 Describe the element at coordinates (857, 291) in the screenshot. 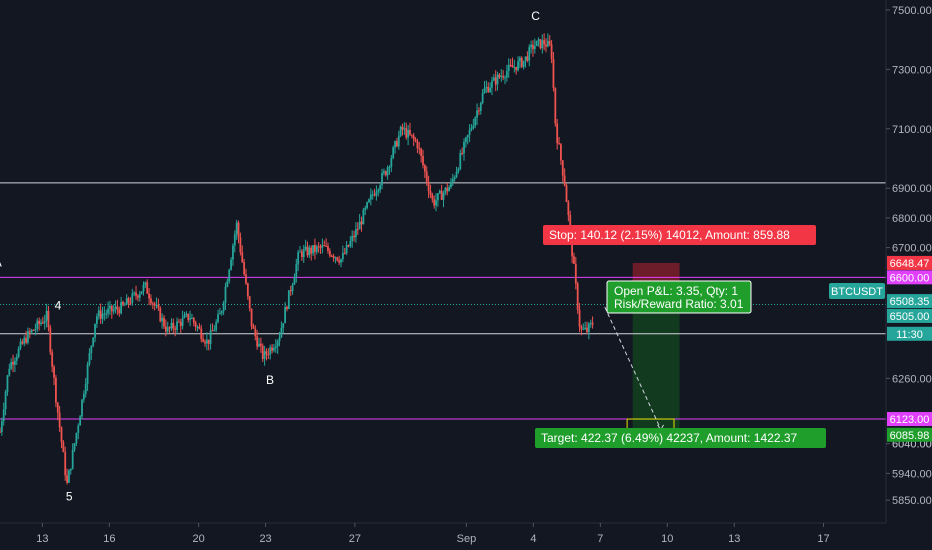

I see `symbol-badge: BTCUSDT` at that location.